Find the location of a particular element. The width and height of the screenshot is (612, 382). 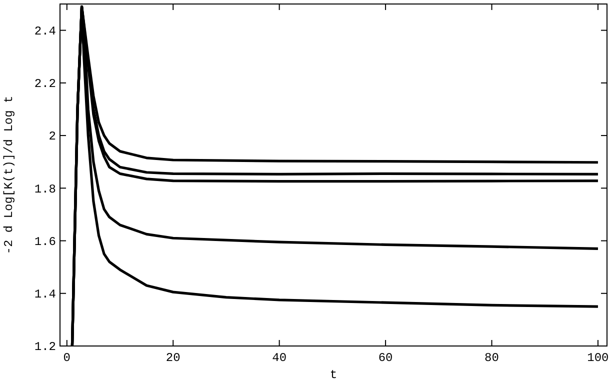

y-tick-label: 1.8 is located at coordinates (45, 189).